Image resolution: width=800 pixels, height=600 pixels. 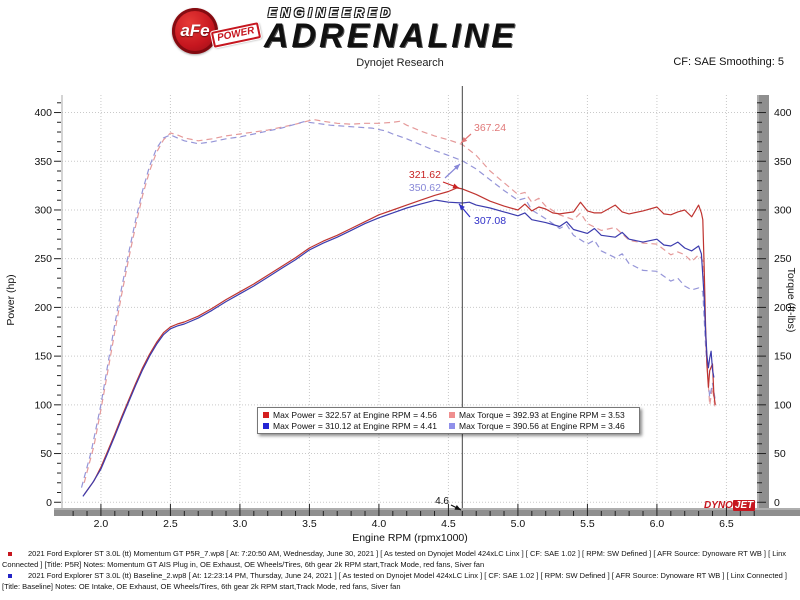 What do you see at coordinates (46, 454) in the screenshot?
I see `y-tick-label-left: 50` at bounding box center [46, 454].